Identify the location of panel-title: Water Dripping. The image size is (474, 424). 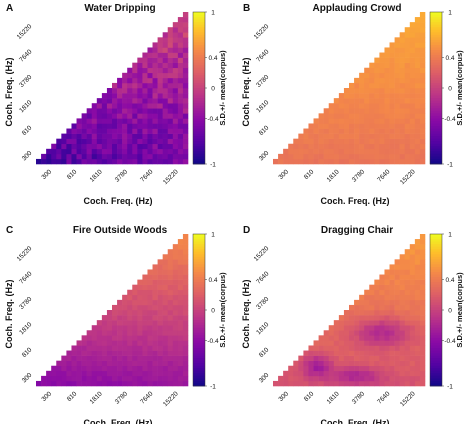
(119, 8).